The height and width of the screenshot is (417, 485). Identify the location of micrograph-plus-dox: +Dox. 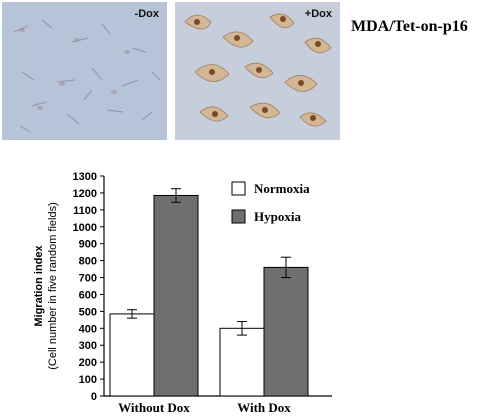
(257, 71).